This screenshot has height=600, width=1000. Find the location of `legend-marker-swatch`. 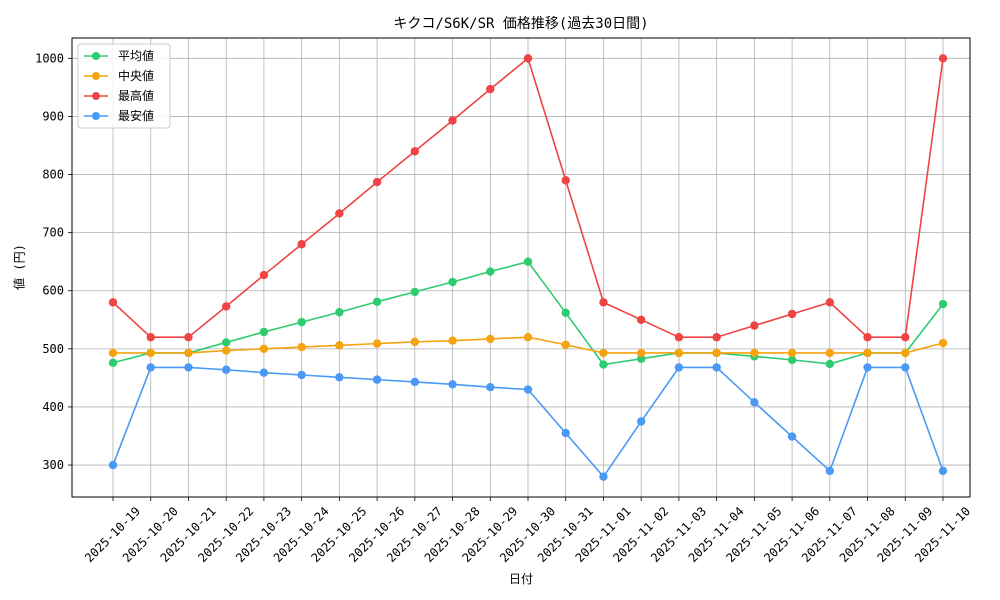

legend-marker-swatch is located at coordinates (96, 76).